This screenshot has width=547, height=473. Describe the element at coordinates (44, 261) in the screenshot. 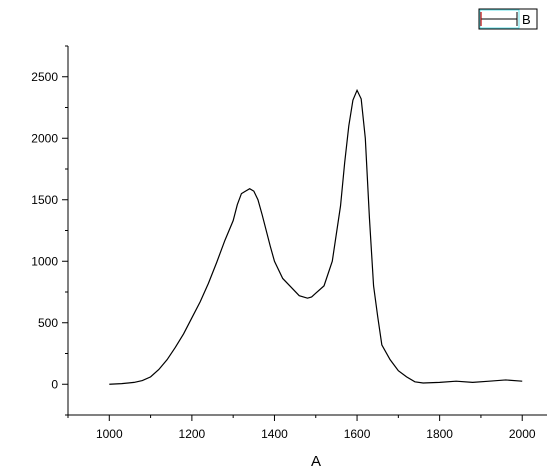

I see `y-tick-label: 1000` at that location.